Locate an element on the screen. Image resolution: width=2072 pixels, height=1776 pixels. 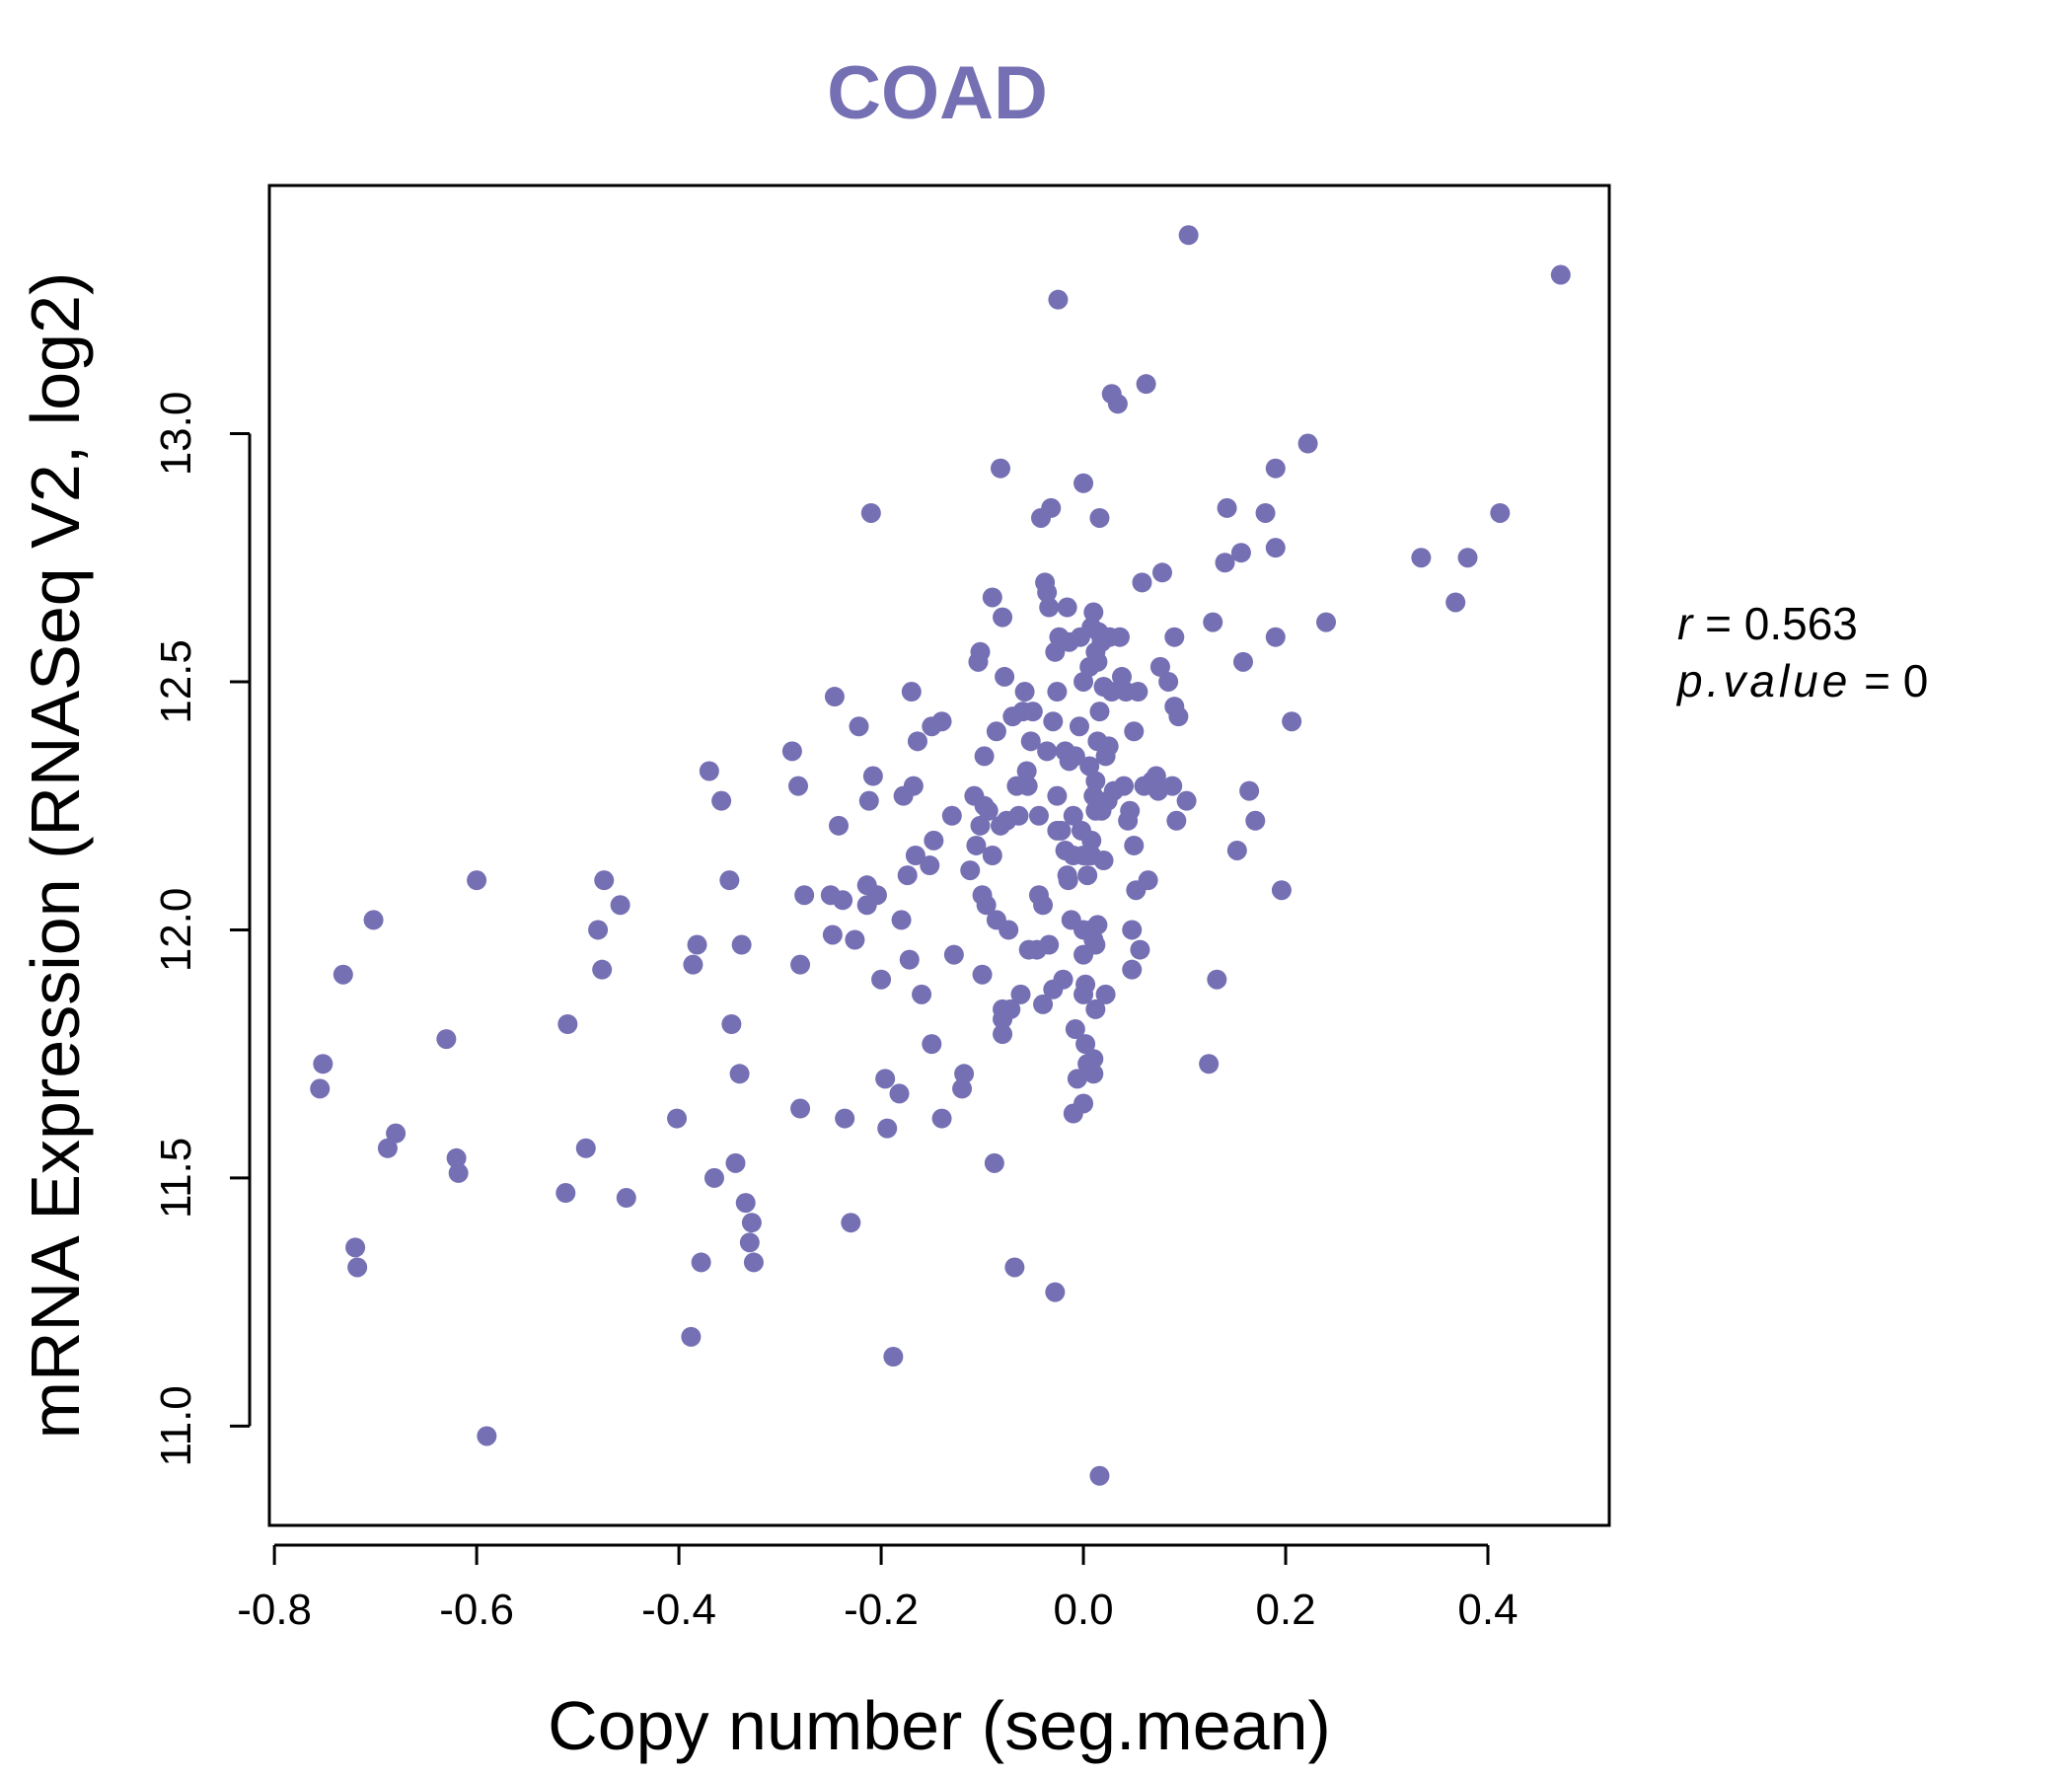
y-tick-label: 11.5 is located at coordinates (176, 1179).